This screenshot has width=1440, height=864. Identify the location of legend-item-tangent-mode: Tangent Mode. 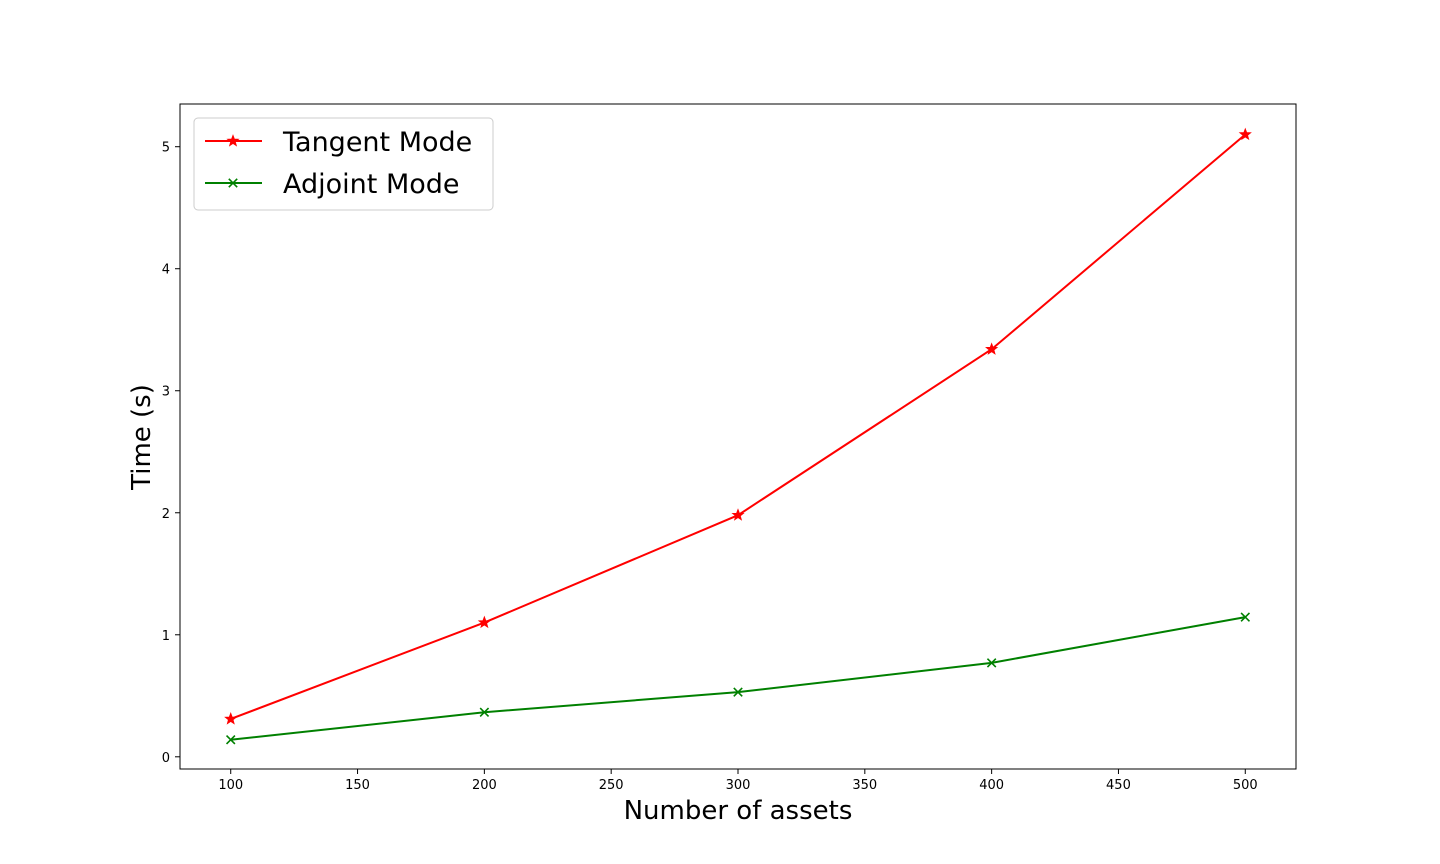
(338, 142).